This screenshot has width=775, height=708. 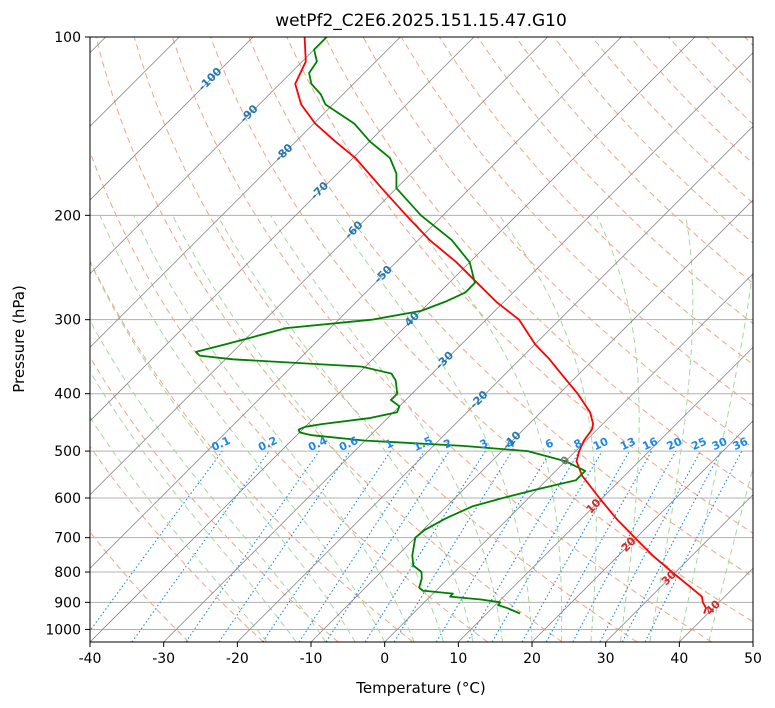 What do you see at coordinates (532, 659) in the screenshot?
I see `x-tick-label: 20` at bounding box center [532, 659].